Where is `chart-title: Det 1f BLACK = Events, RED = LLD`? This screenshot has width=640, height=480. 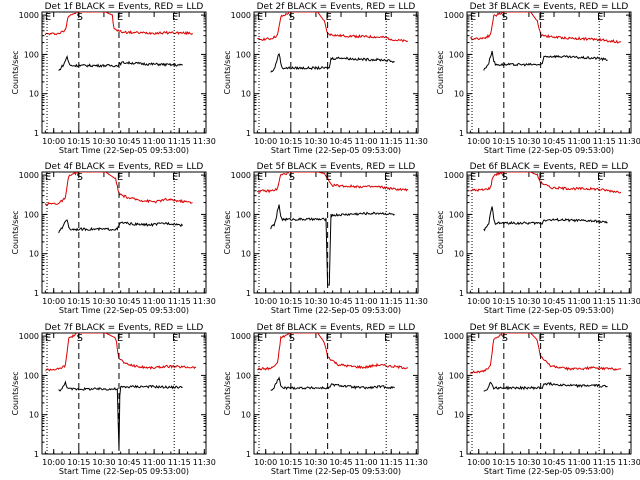
chart-title: Det 1f BLACK = Events, RED = LLD is located at coordinates (124, 7).